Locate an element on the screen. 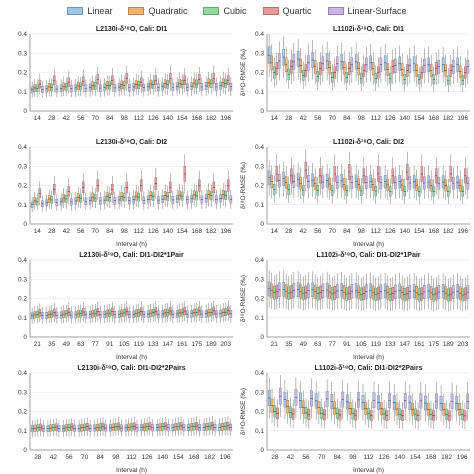  x-tick-label: 28 is located at coordinates (289, 118).